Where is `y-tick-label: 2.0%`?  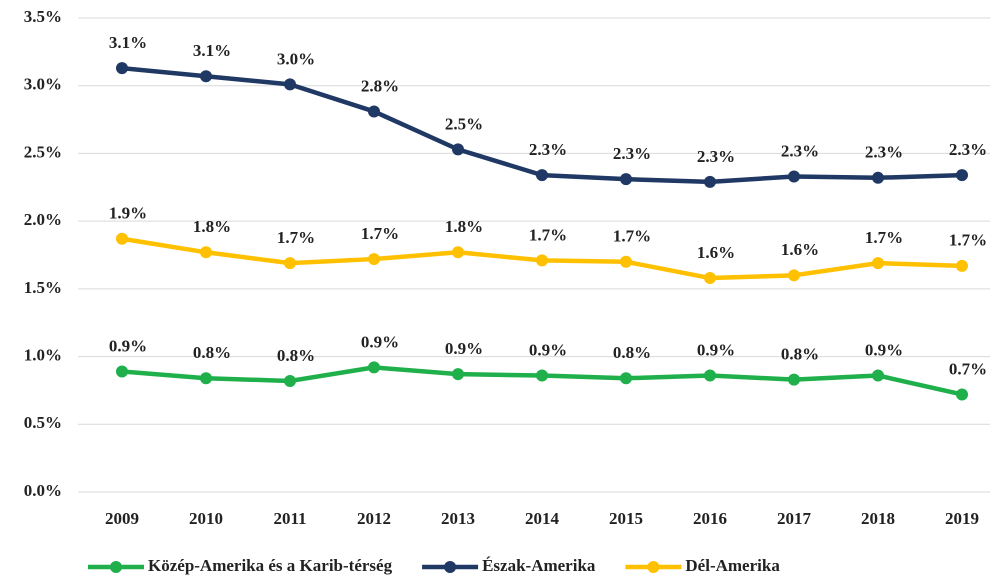
y-tick-label: 2.0% is located at coordinates (43, 219).